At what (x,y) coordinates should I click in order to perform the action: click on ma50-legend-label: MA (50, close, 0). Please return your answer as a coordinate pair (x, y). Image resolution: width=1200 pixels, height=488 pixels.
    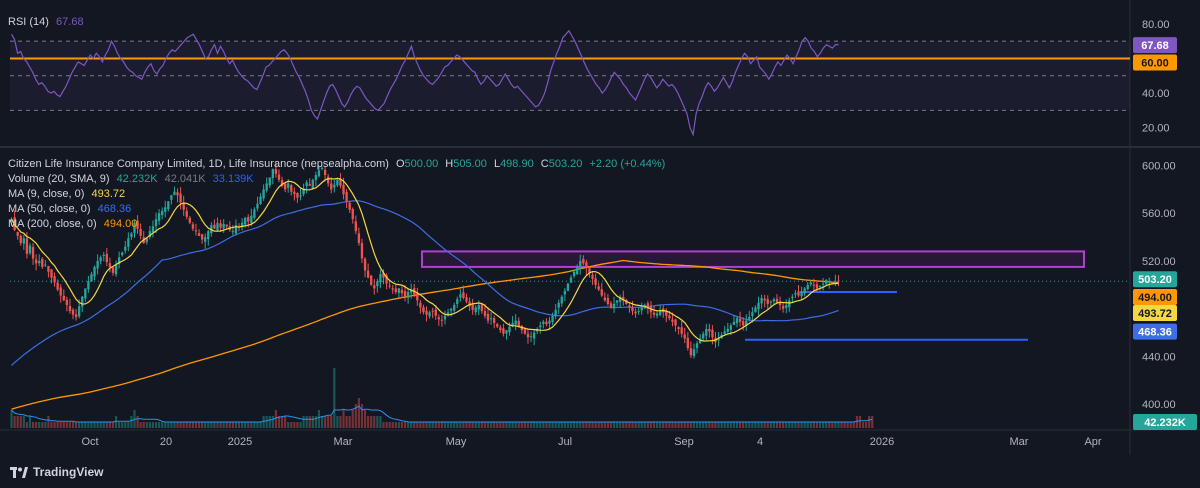
    Looking at the image, I should click on (49, 209).